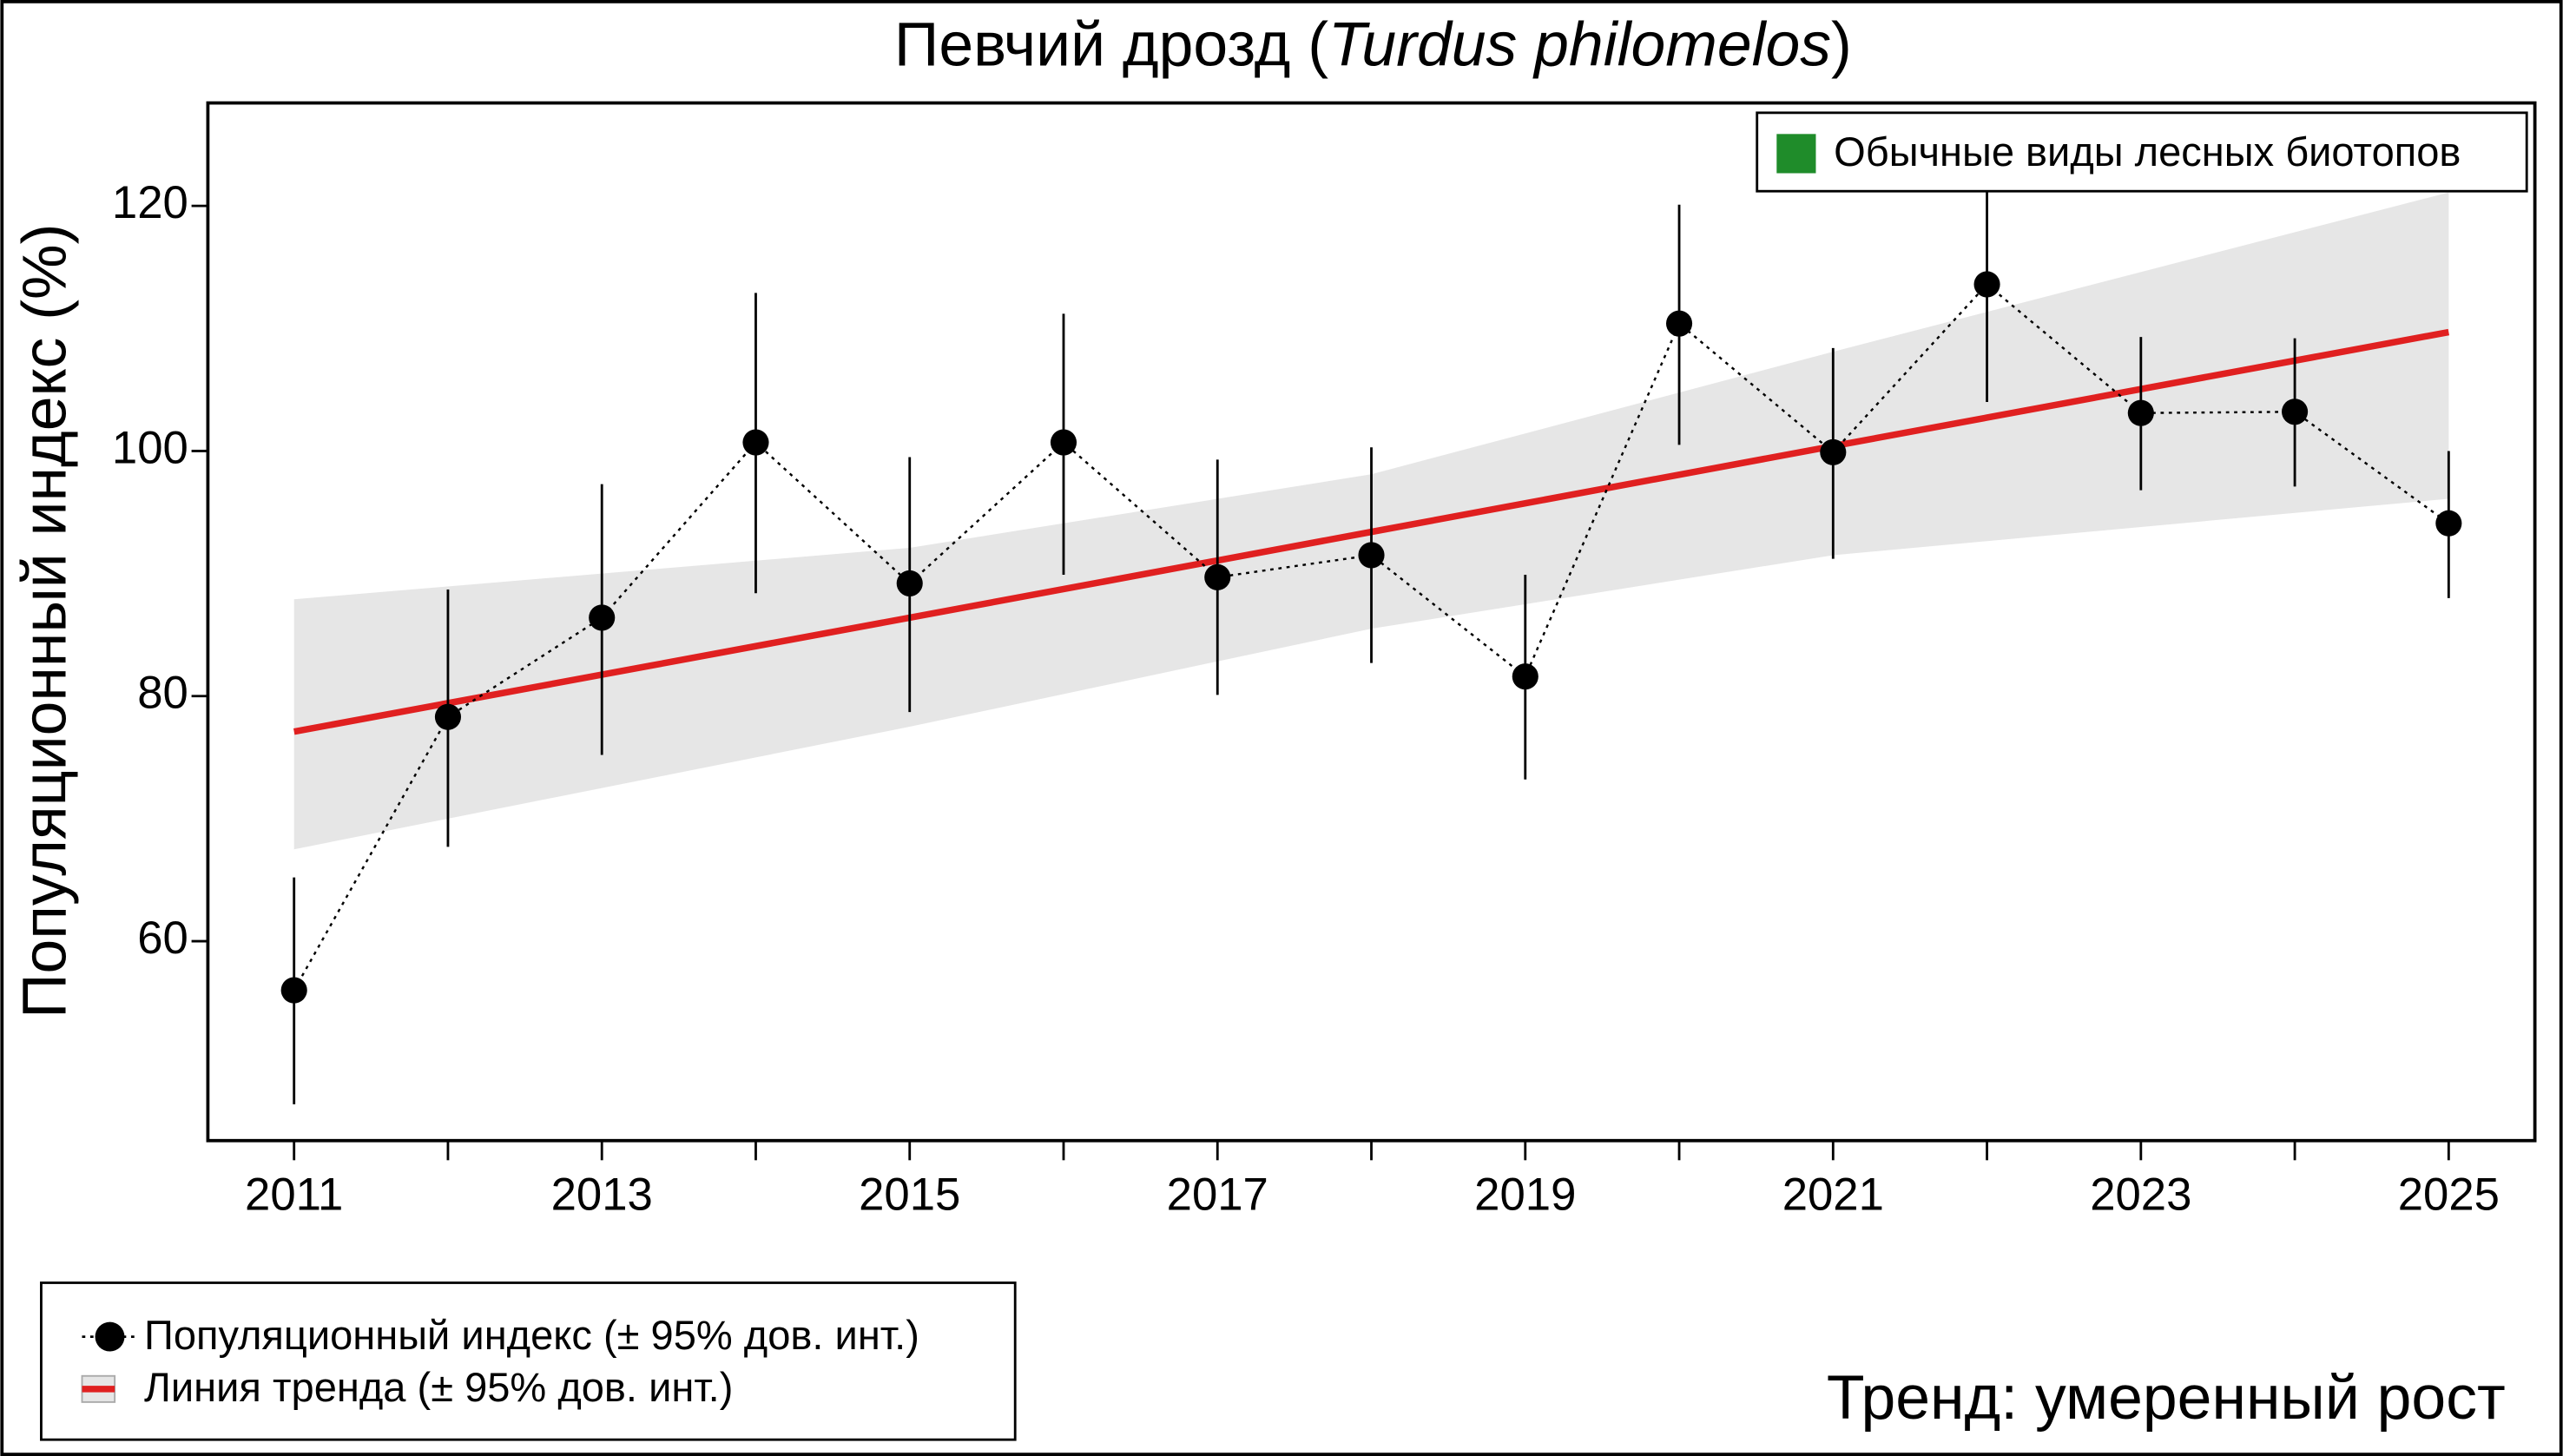 The image size is (2563, 1456). I want to click on legend-box, so click(528, 1361).